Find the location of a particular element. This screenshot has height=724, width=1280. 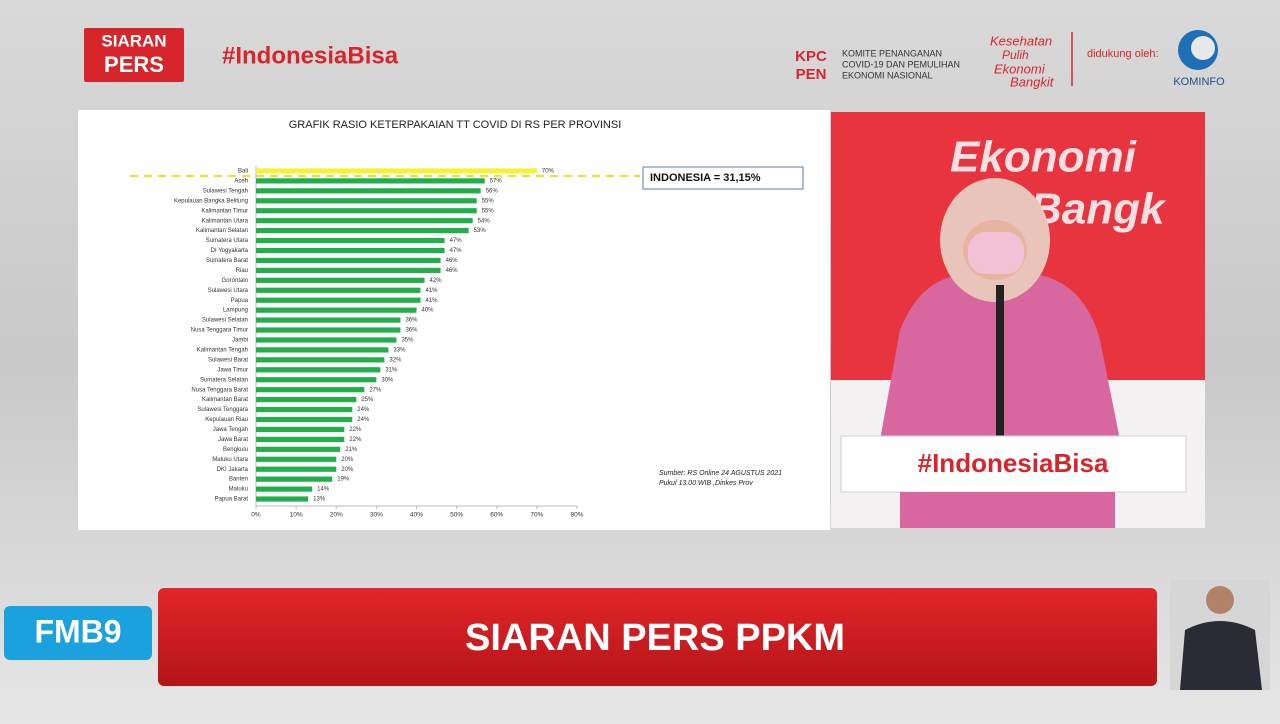

banner-text: SIARAN PERS PPKM is located at coordinates (655, 638).